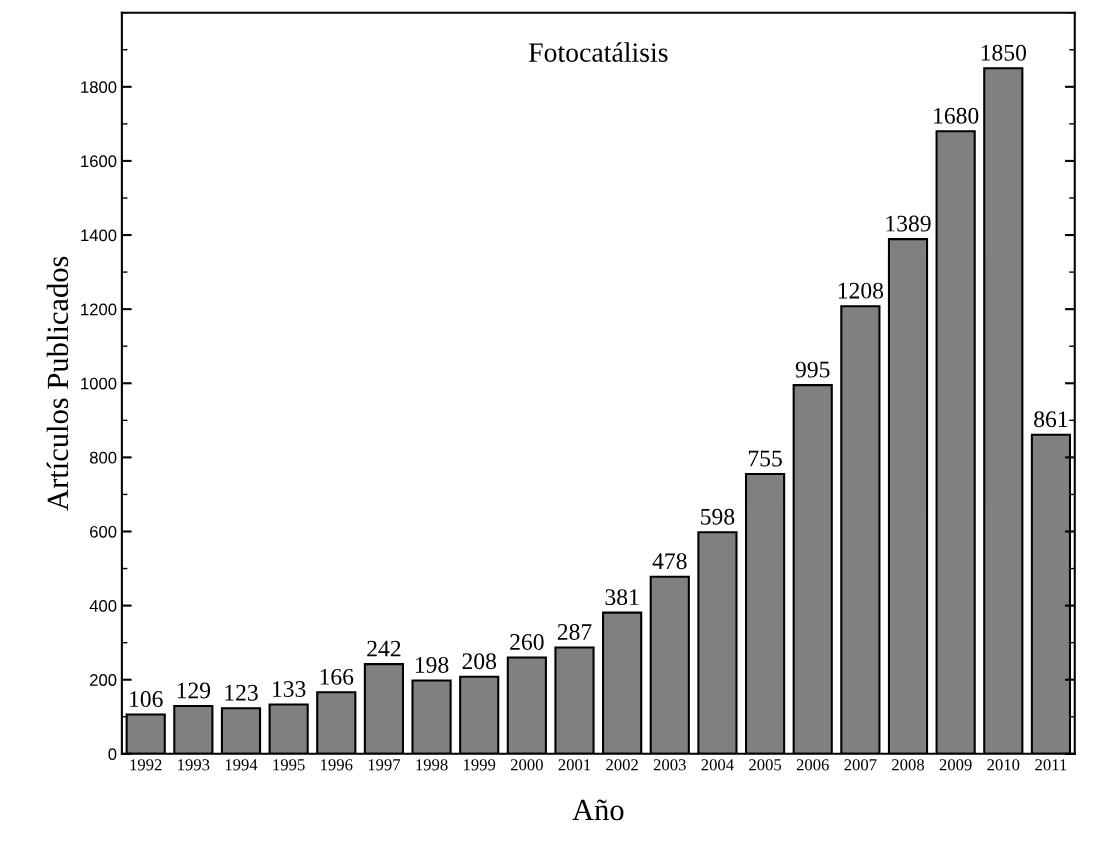  Describe the element at coordinates (57, 383) in the screenshot. I see `y-axis-title: Artículos Publicados` at that location.